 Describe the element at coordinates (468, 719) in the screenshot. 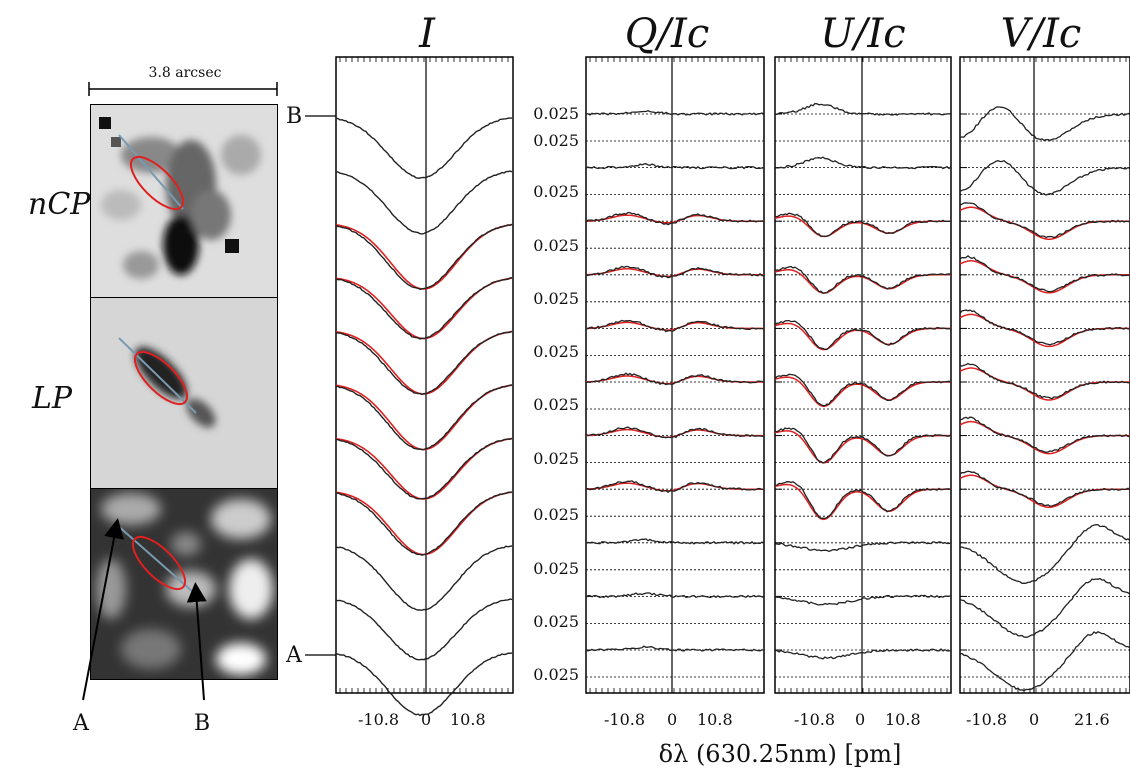

I see `xtick-label-i-pos: 10.8` at that location.